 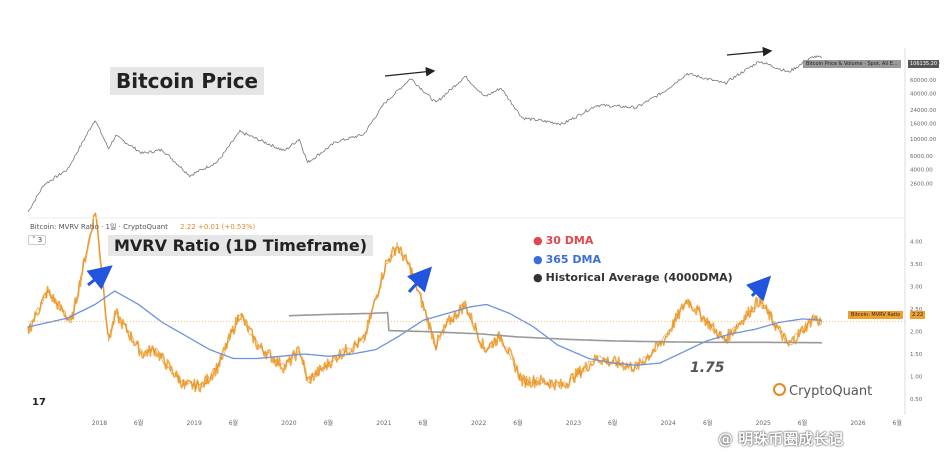 I want to click on x-tick-label: 2025, so click(x=763, y=423).